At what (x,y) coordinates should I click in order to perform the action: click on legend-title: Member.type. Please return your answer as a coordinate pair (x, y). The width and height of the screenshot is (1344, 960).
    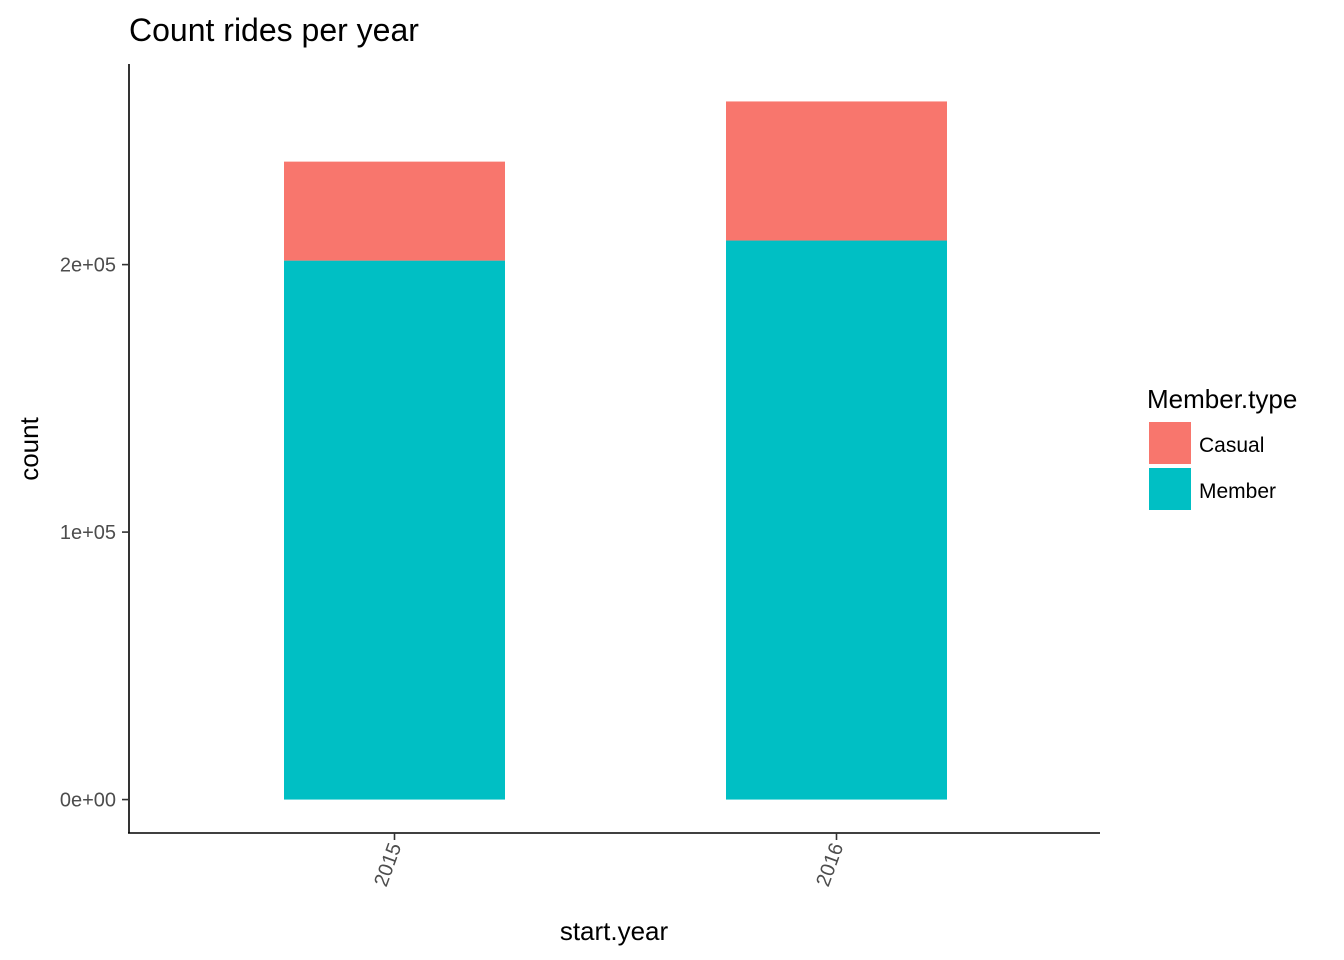
    Looking at the image, I should click on (1222, 399).